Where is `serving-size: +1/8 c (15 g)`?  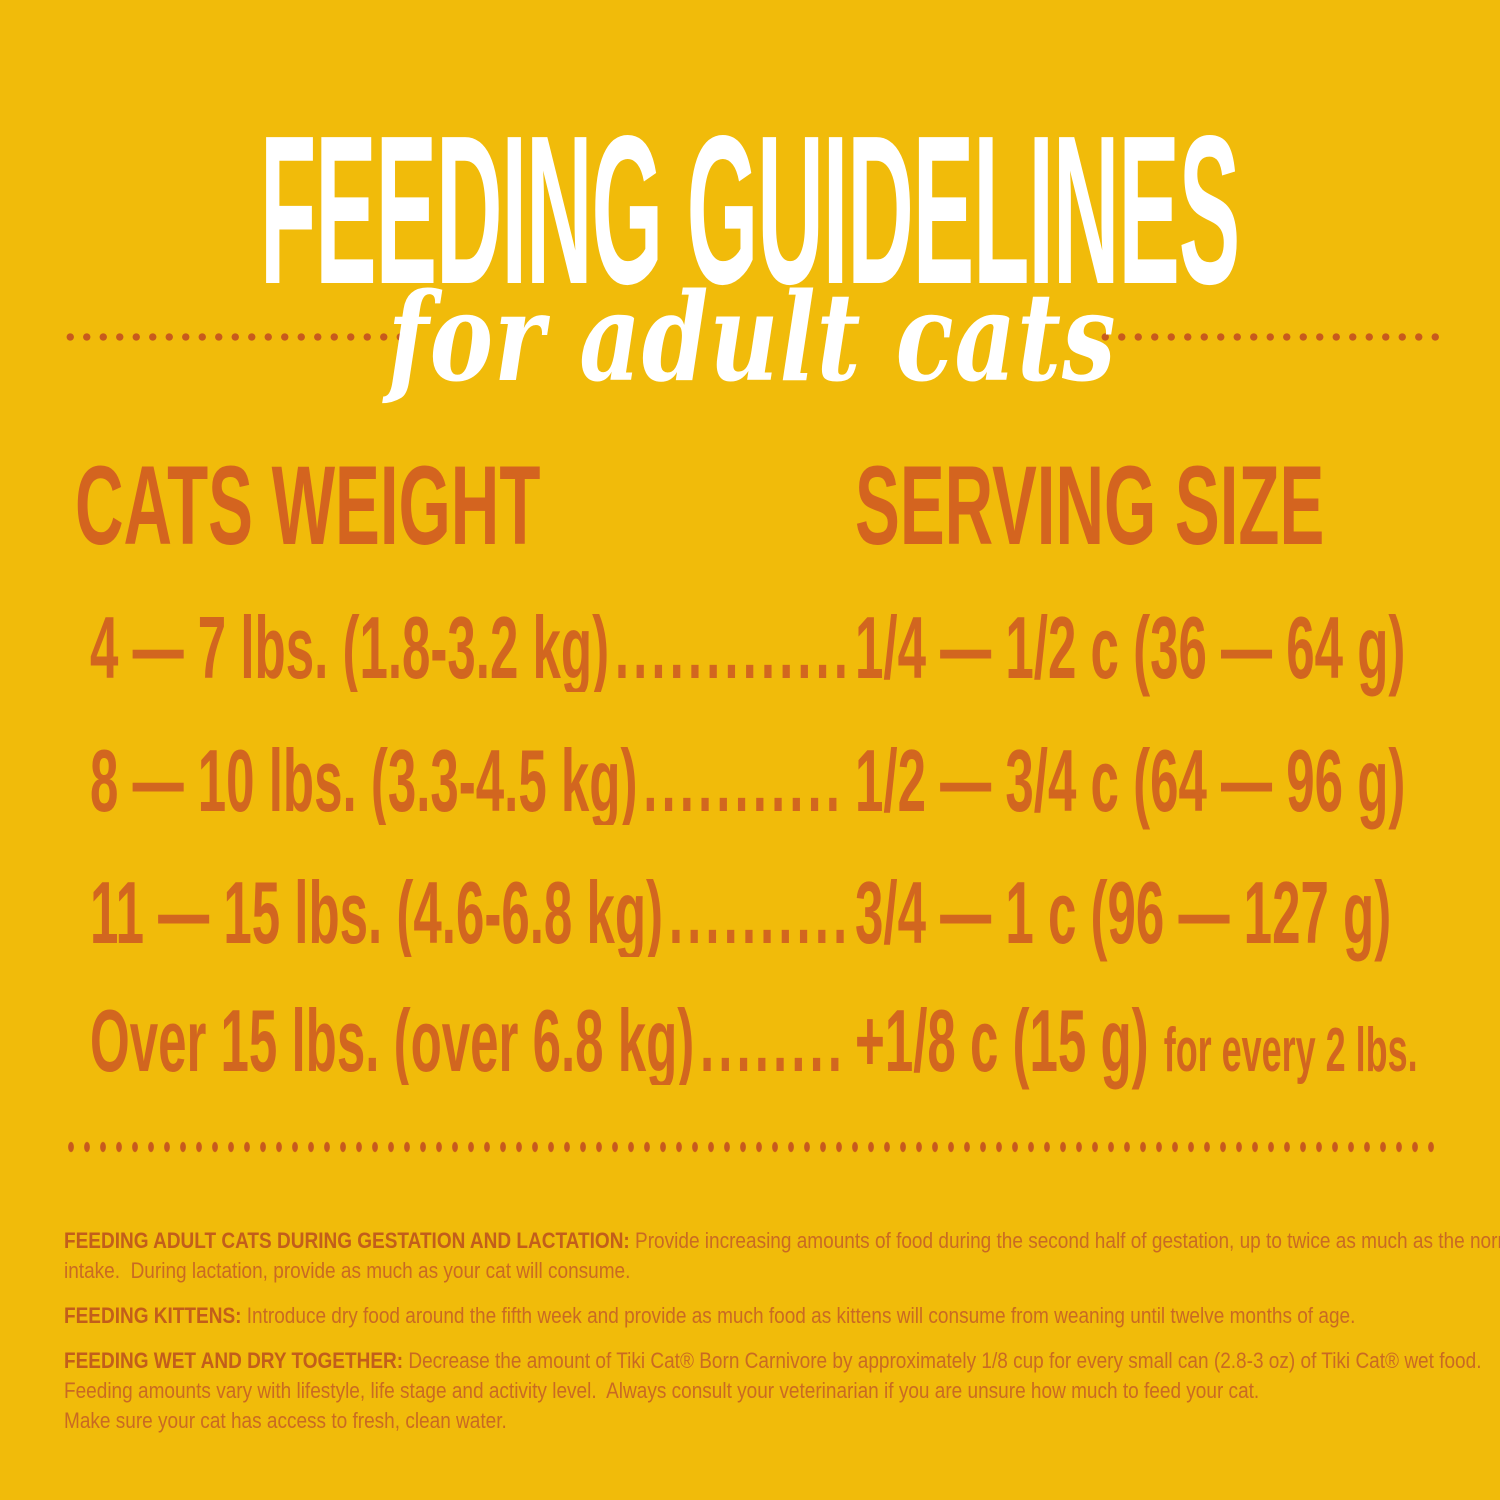
serving-size: +1/8 c (15 g) is located at coordinates (1002, 1040).